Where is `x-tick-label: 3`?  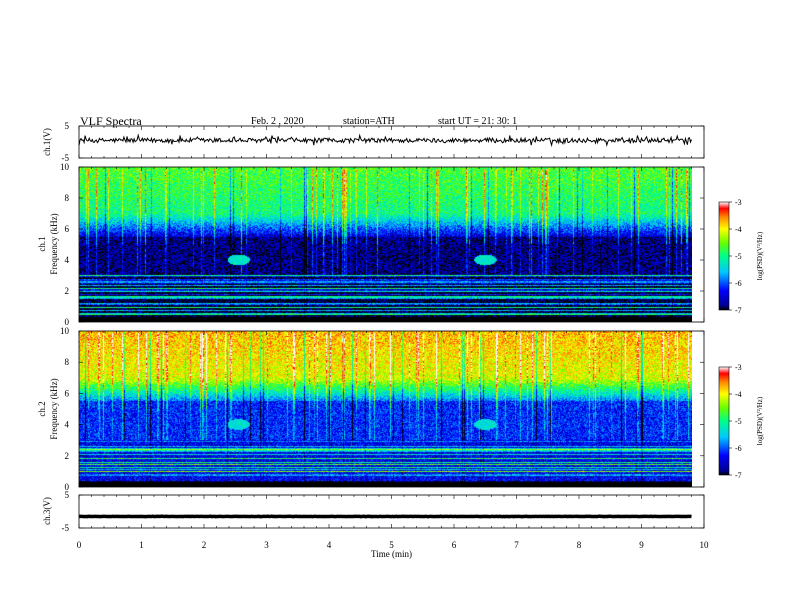 x-tick-label: 3 is located at coordinates (266, 545).